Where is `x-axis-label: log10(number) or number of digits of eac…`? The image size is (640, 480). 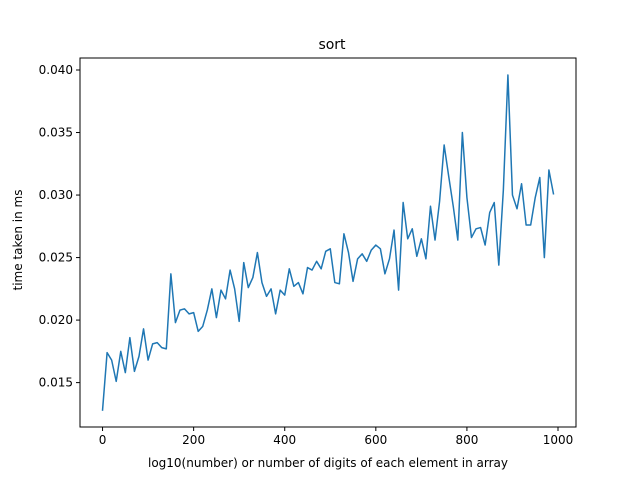 x-axis-label: log10(number) or number of digits of eac… is located at coordinates (328, 463).